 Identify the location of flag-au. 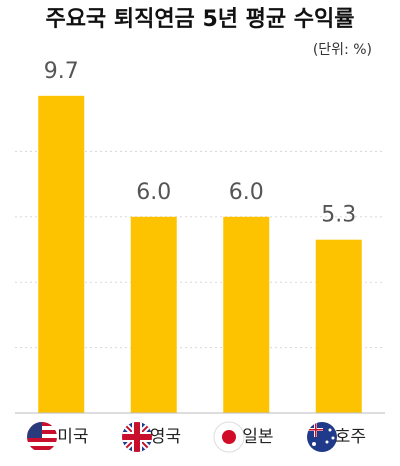
(322, 437).